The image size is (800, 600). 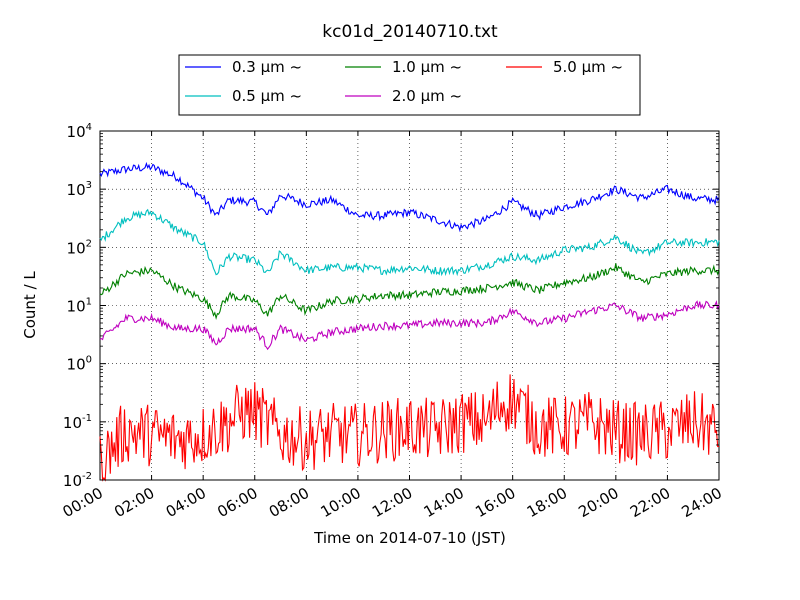 I want to click on y-tick-label: 10², so click(x=79, y=247).